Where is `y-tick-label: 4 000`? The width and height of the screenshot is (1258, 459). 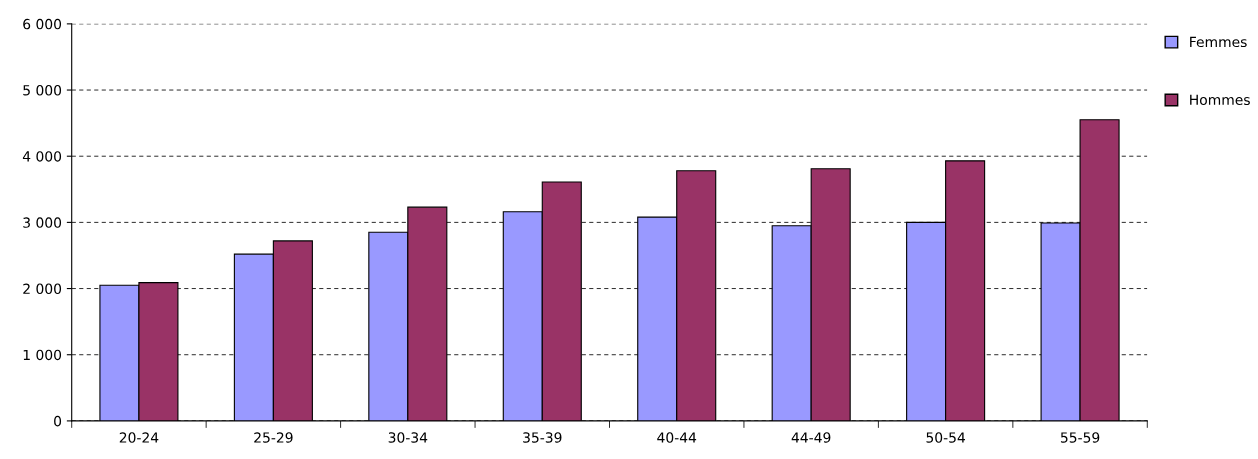 y-tick-label: 4 000 is located at coordinates (42, 156).